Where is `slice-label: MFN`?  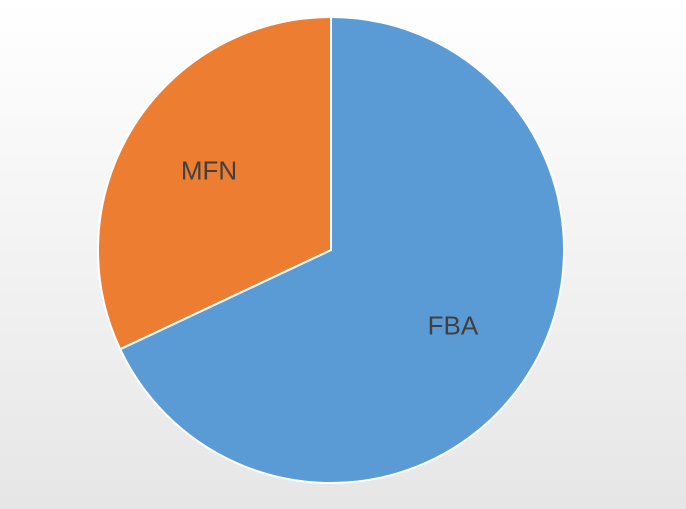 slice-label: MFN is located at coordinates (209, 170).